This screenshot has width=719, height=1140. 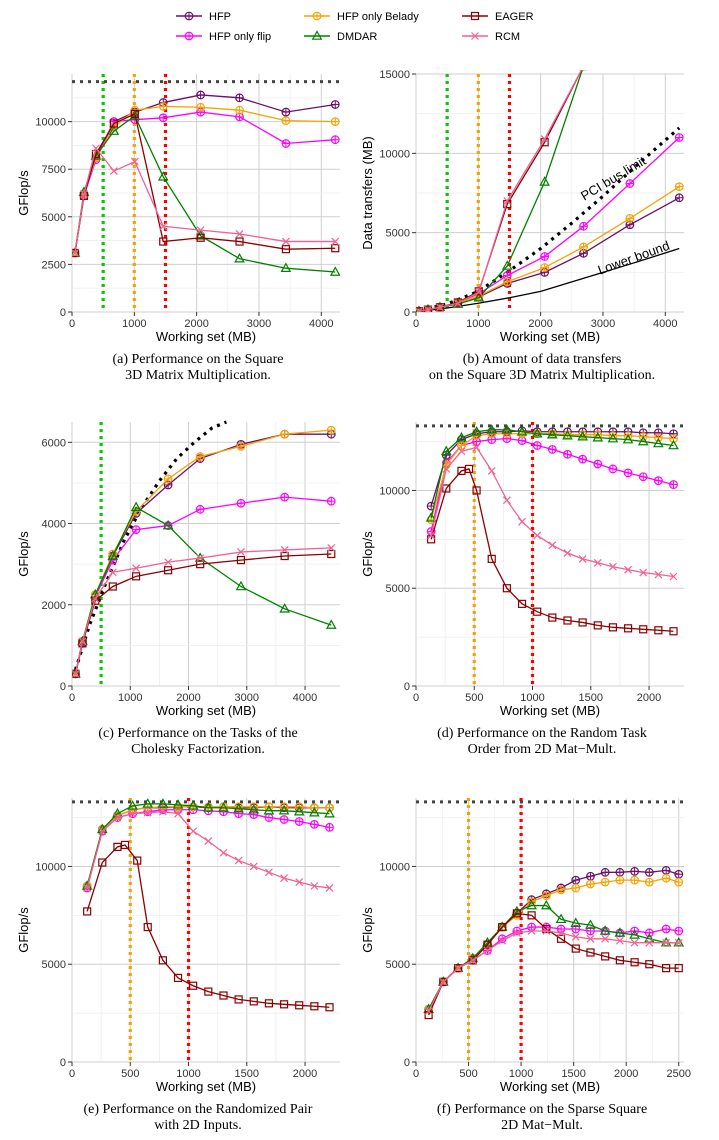 I want to click on series-rcm, so click(x=208, y=849).